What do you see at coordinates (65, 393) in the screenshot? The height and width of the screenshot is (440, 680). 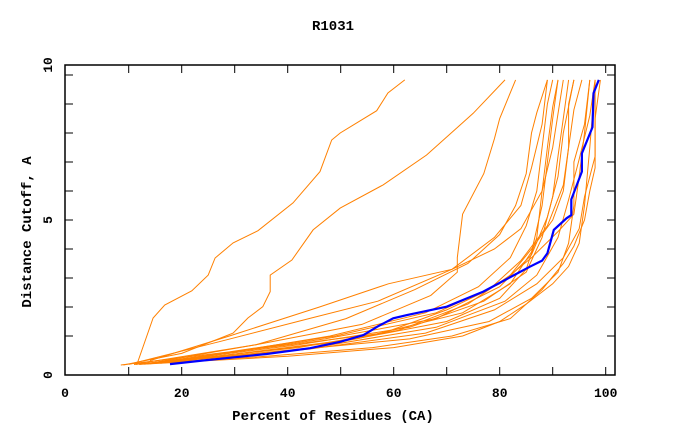 I see `x-tick-label: 0` at bounding box center [65, 393].